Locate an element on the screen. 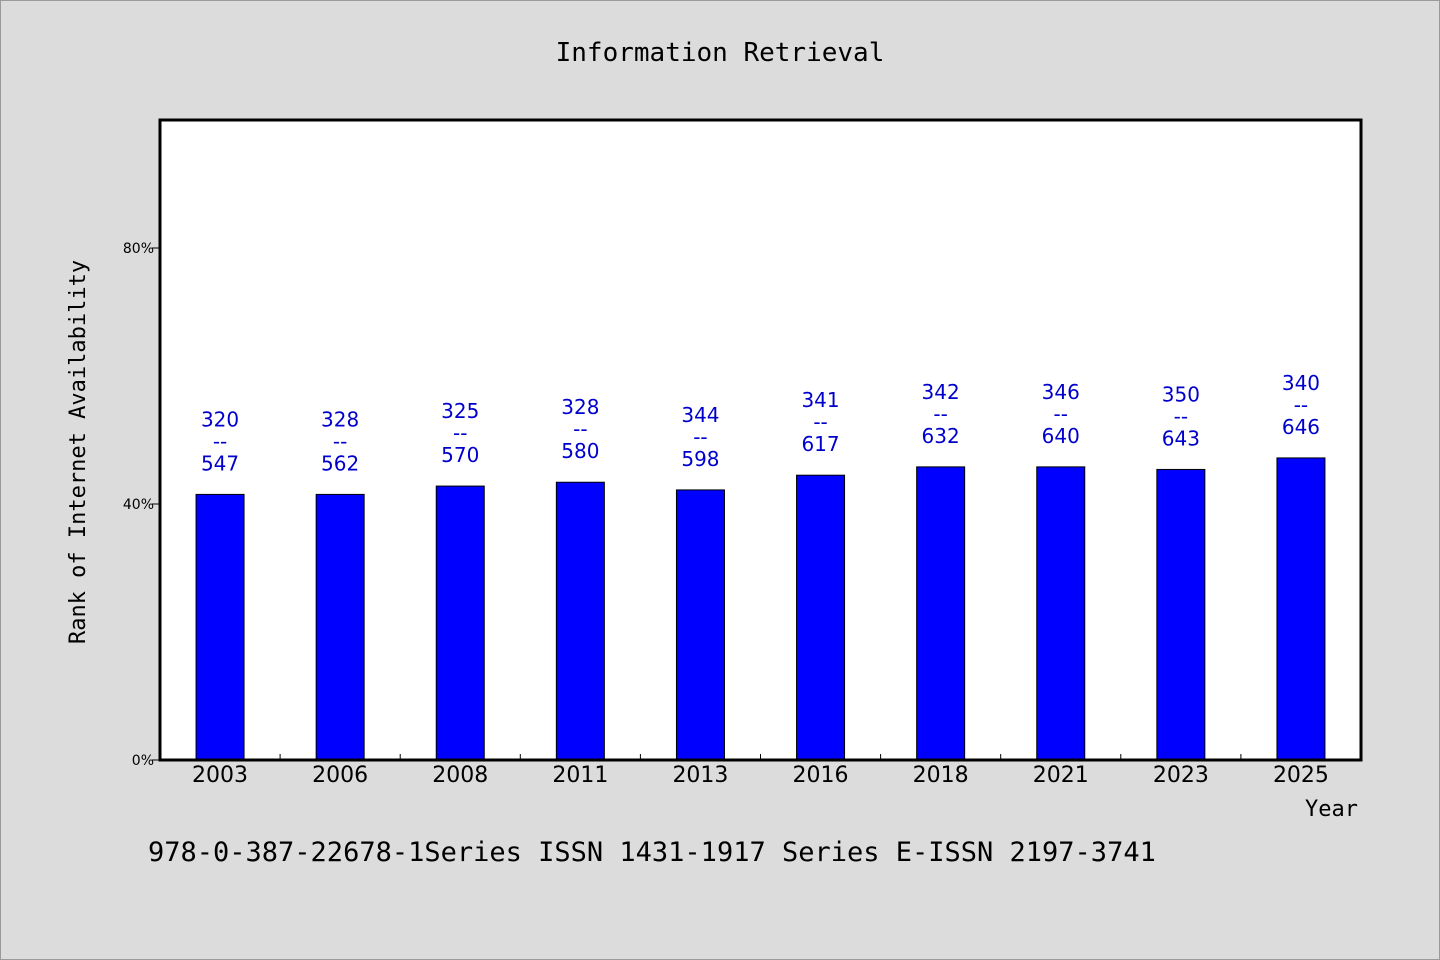 The image size is (1440, 960). data-label-2023-top: 350 is located at coordinates (1181, 394).